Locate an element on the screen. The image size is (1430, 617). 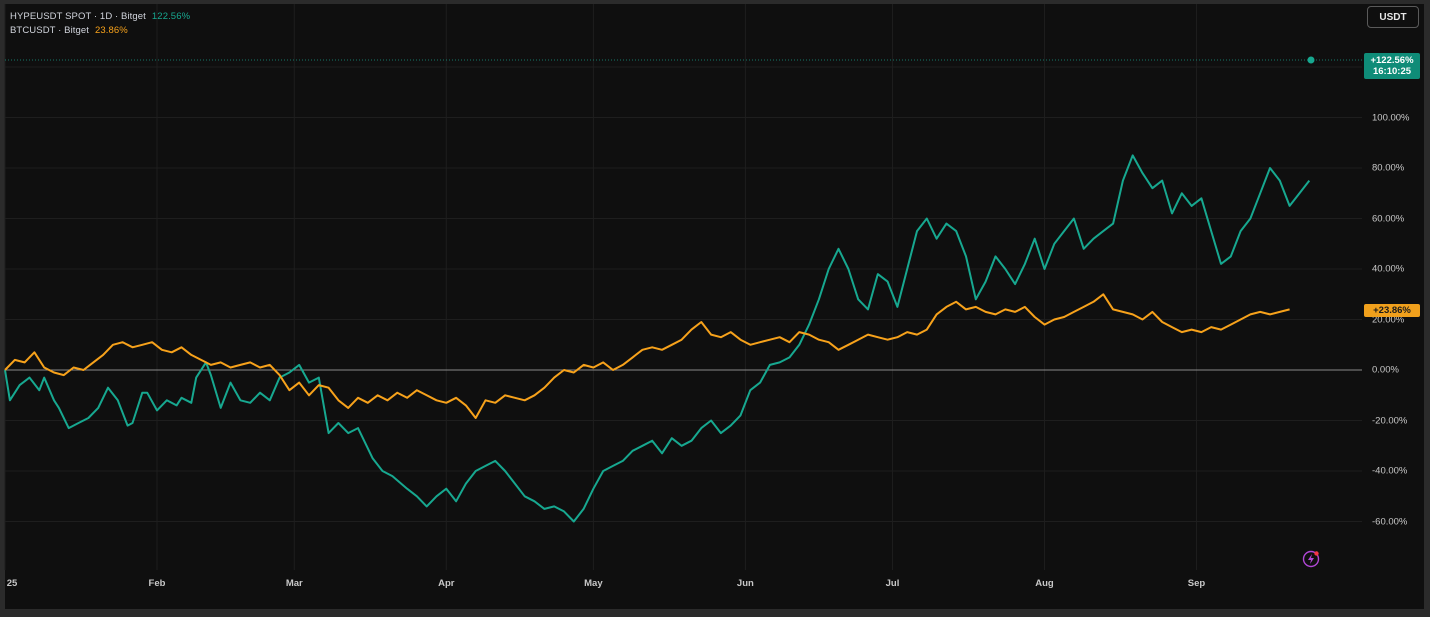
x-tick-label: 25 is located at coordinates (12, 583).